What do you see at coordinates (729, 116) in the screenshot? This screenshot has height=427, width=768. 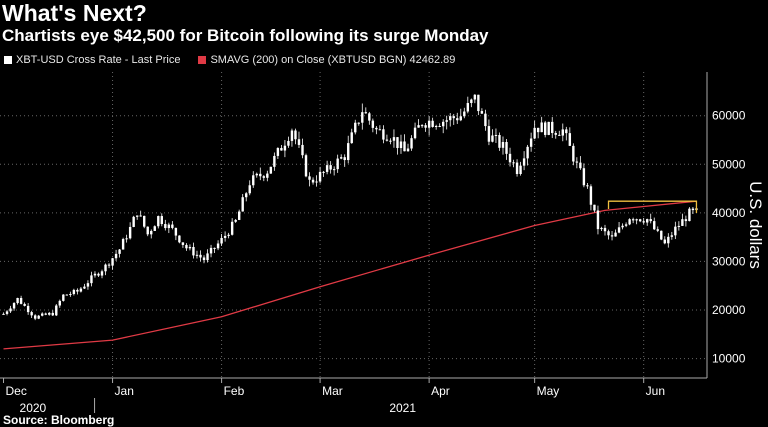 I see `y-tick-label: 60000` at bounding box center [729, 116].